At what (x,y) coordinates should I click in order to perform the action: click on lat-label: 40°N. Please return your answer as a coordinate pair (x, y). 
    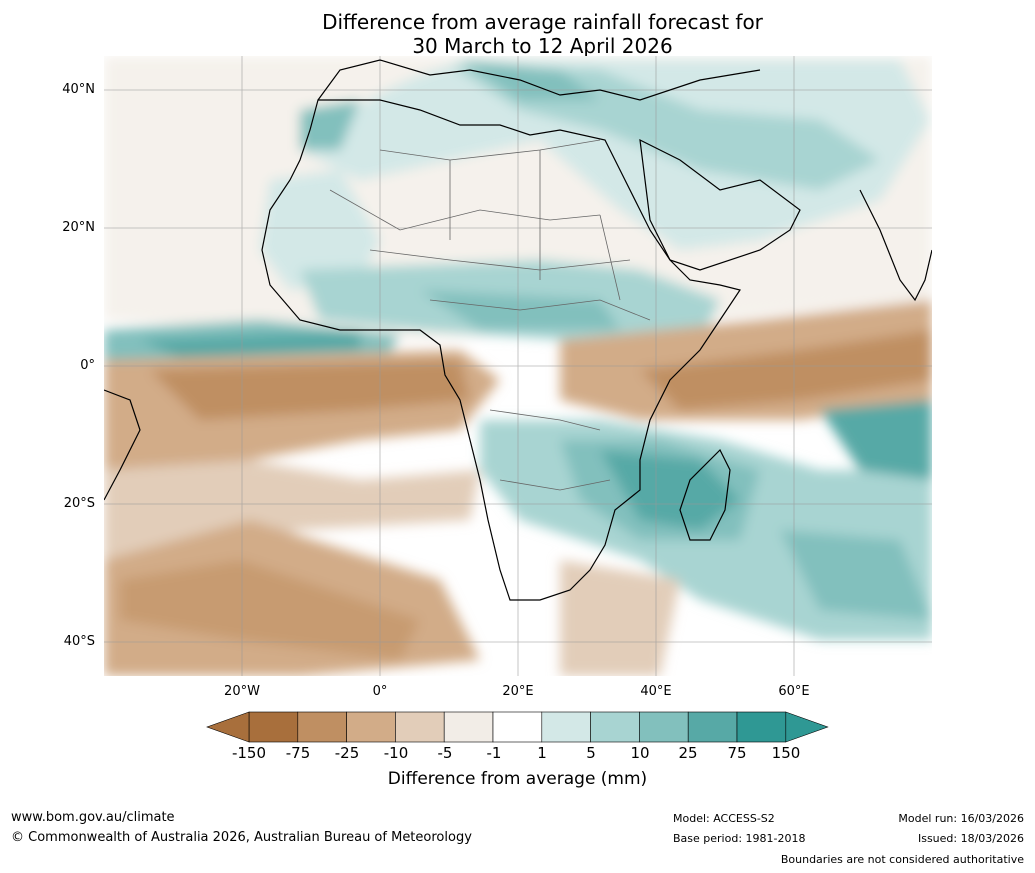
    Looking at the image, I should click on (78, 89).